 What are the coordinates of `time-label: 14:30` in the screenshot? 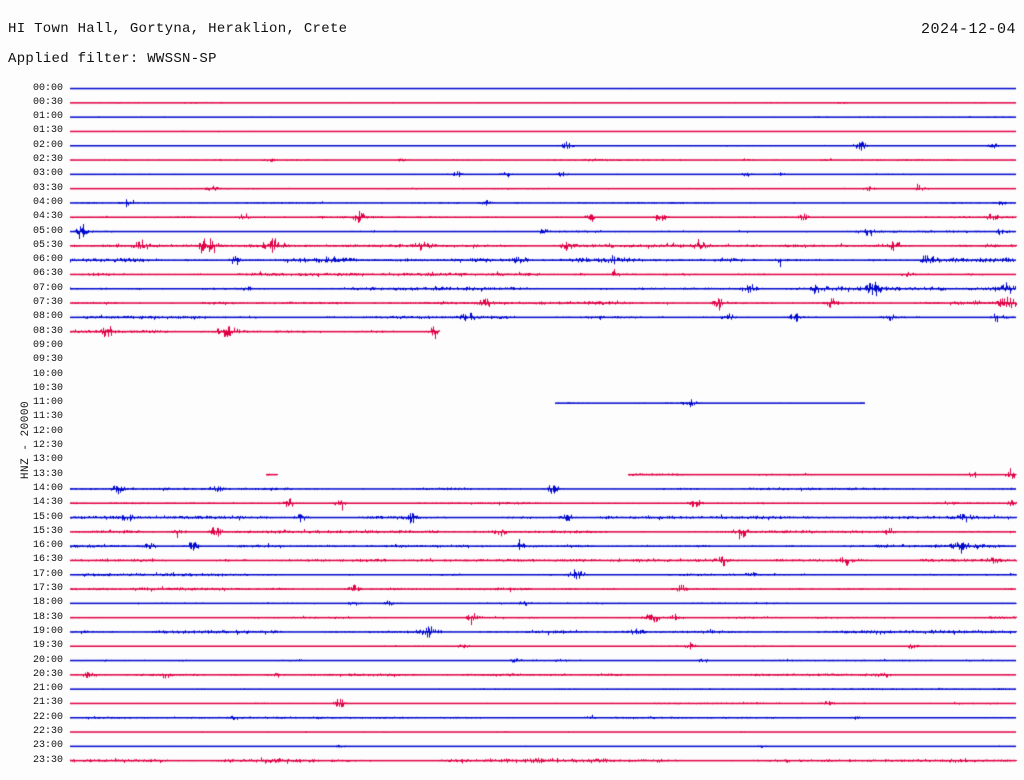 It's located at (47, 503).